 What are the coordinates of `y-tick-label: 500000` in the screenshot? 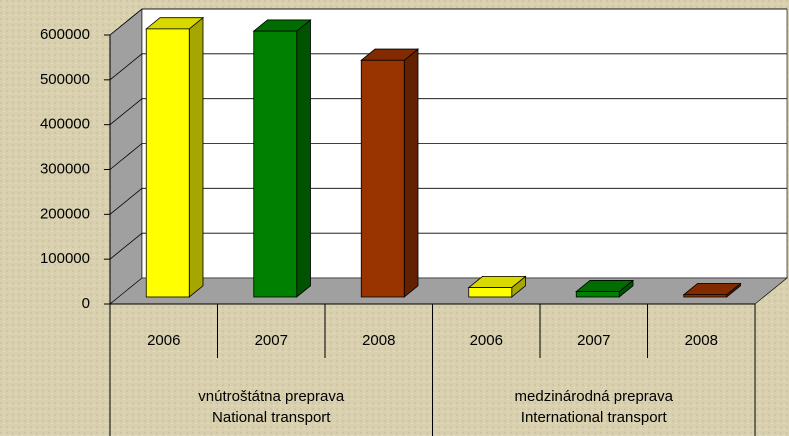 It's located at (65, 79).